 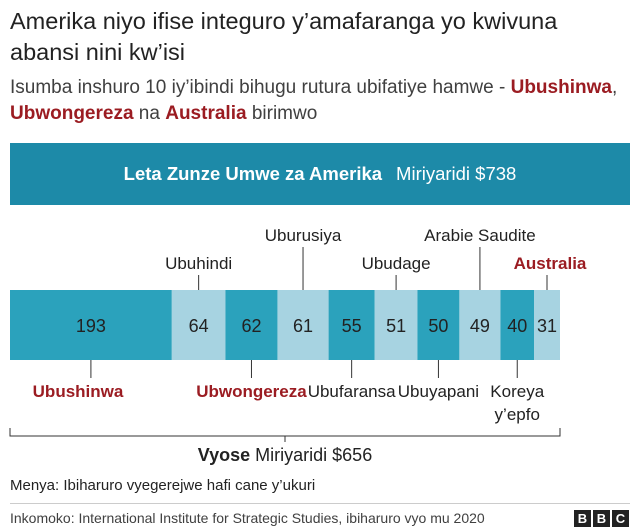 What do you see at coordinates (517, 391) in the screenshot?
I see `category-label: Koreya` at bounding box center [517, 391].